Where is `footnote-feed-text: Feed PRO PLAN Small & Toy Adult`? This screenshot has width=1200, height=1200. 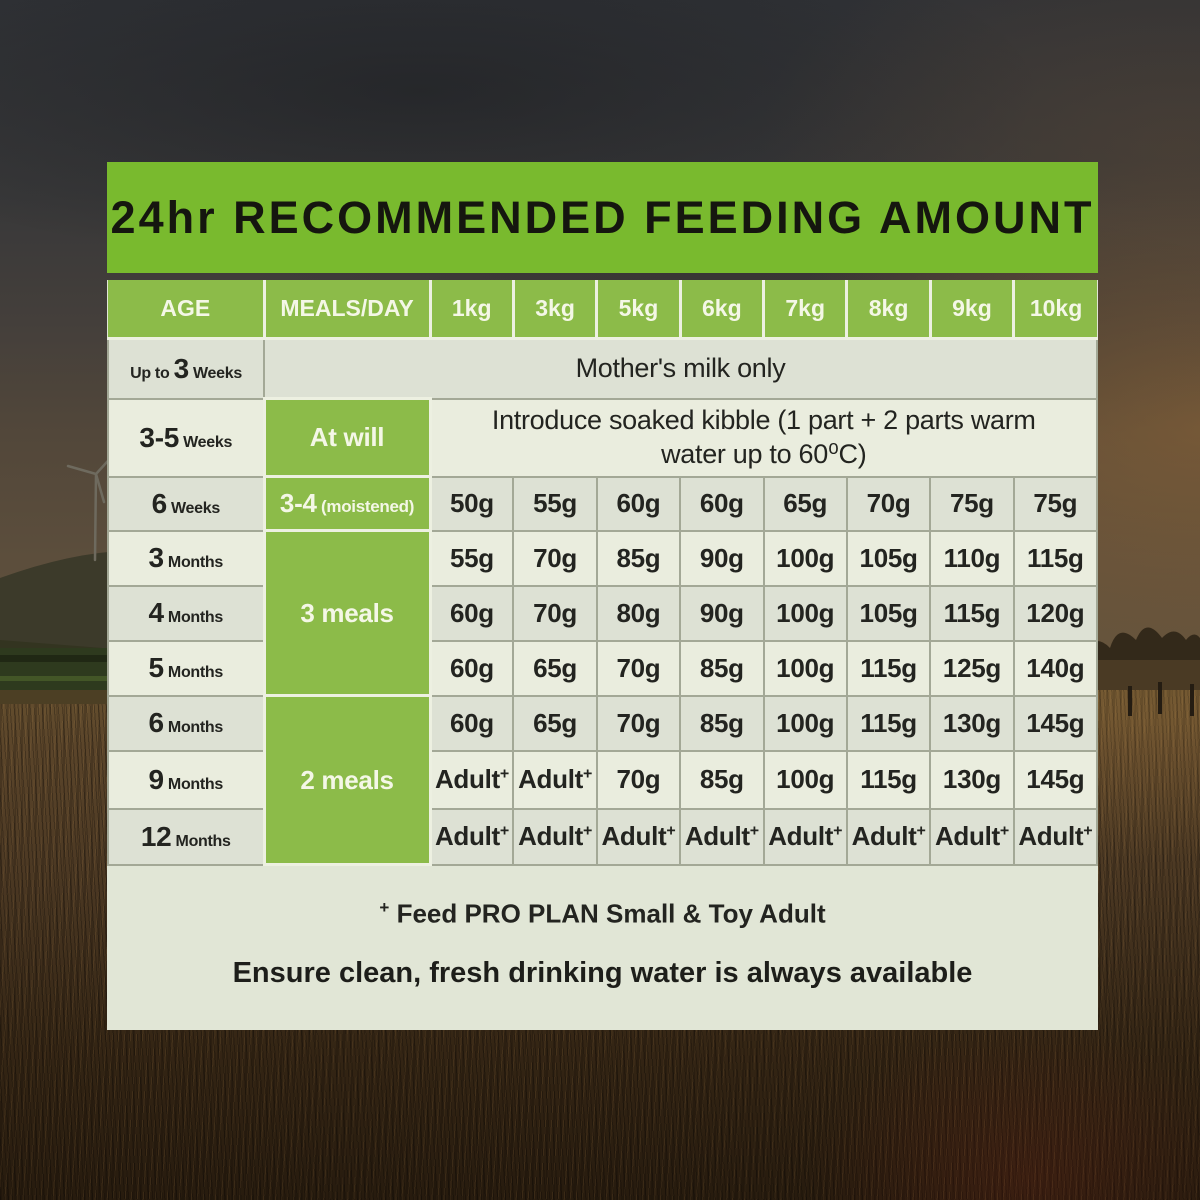 footnote-feed-text: Feed PRO PLAN Small & Toy Adult is located at coordinates (611, 913).